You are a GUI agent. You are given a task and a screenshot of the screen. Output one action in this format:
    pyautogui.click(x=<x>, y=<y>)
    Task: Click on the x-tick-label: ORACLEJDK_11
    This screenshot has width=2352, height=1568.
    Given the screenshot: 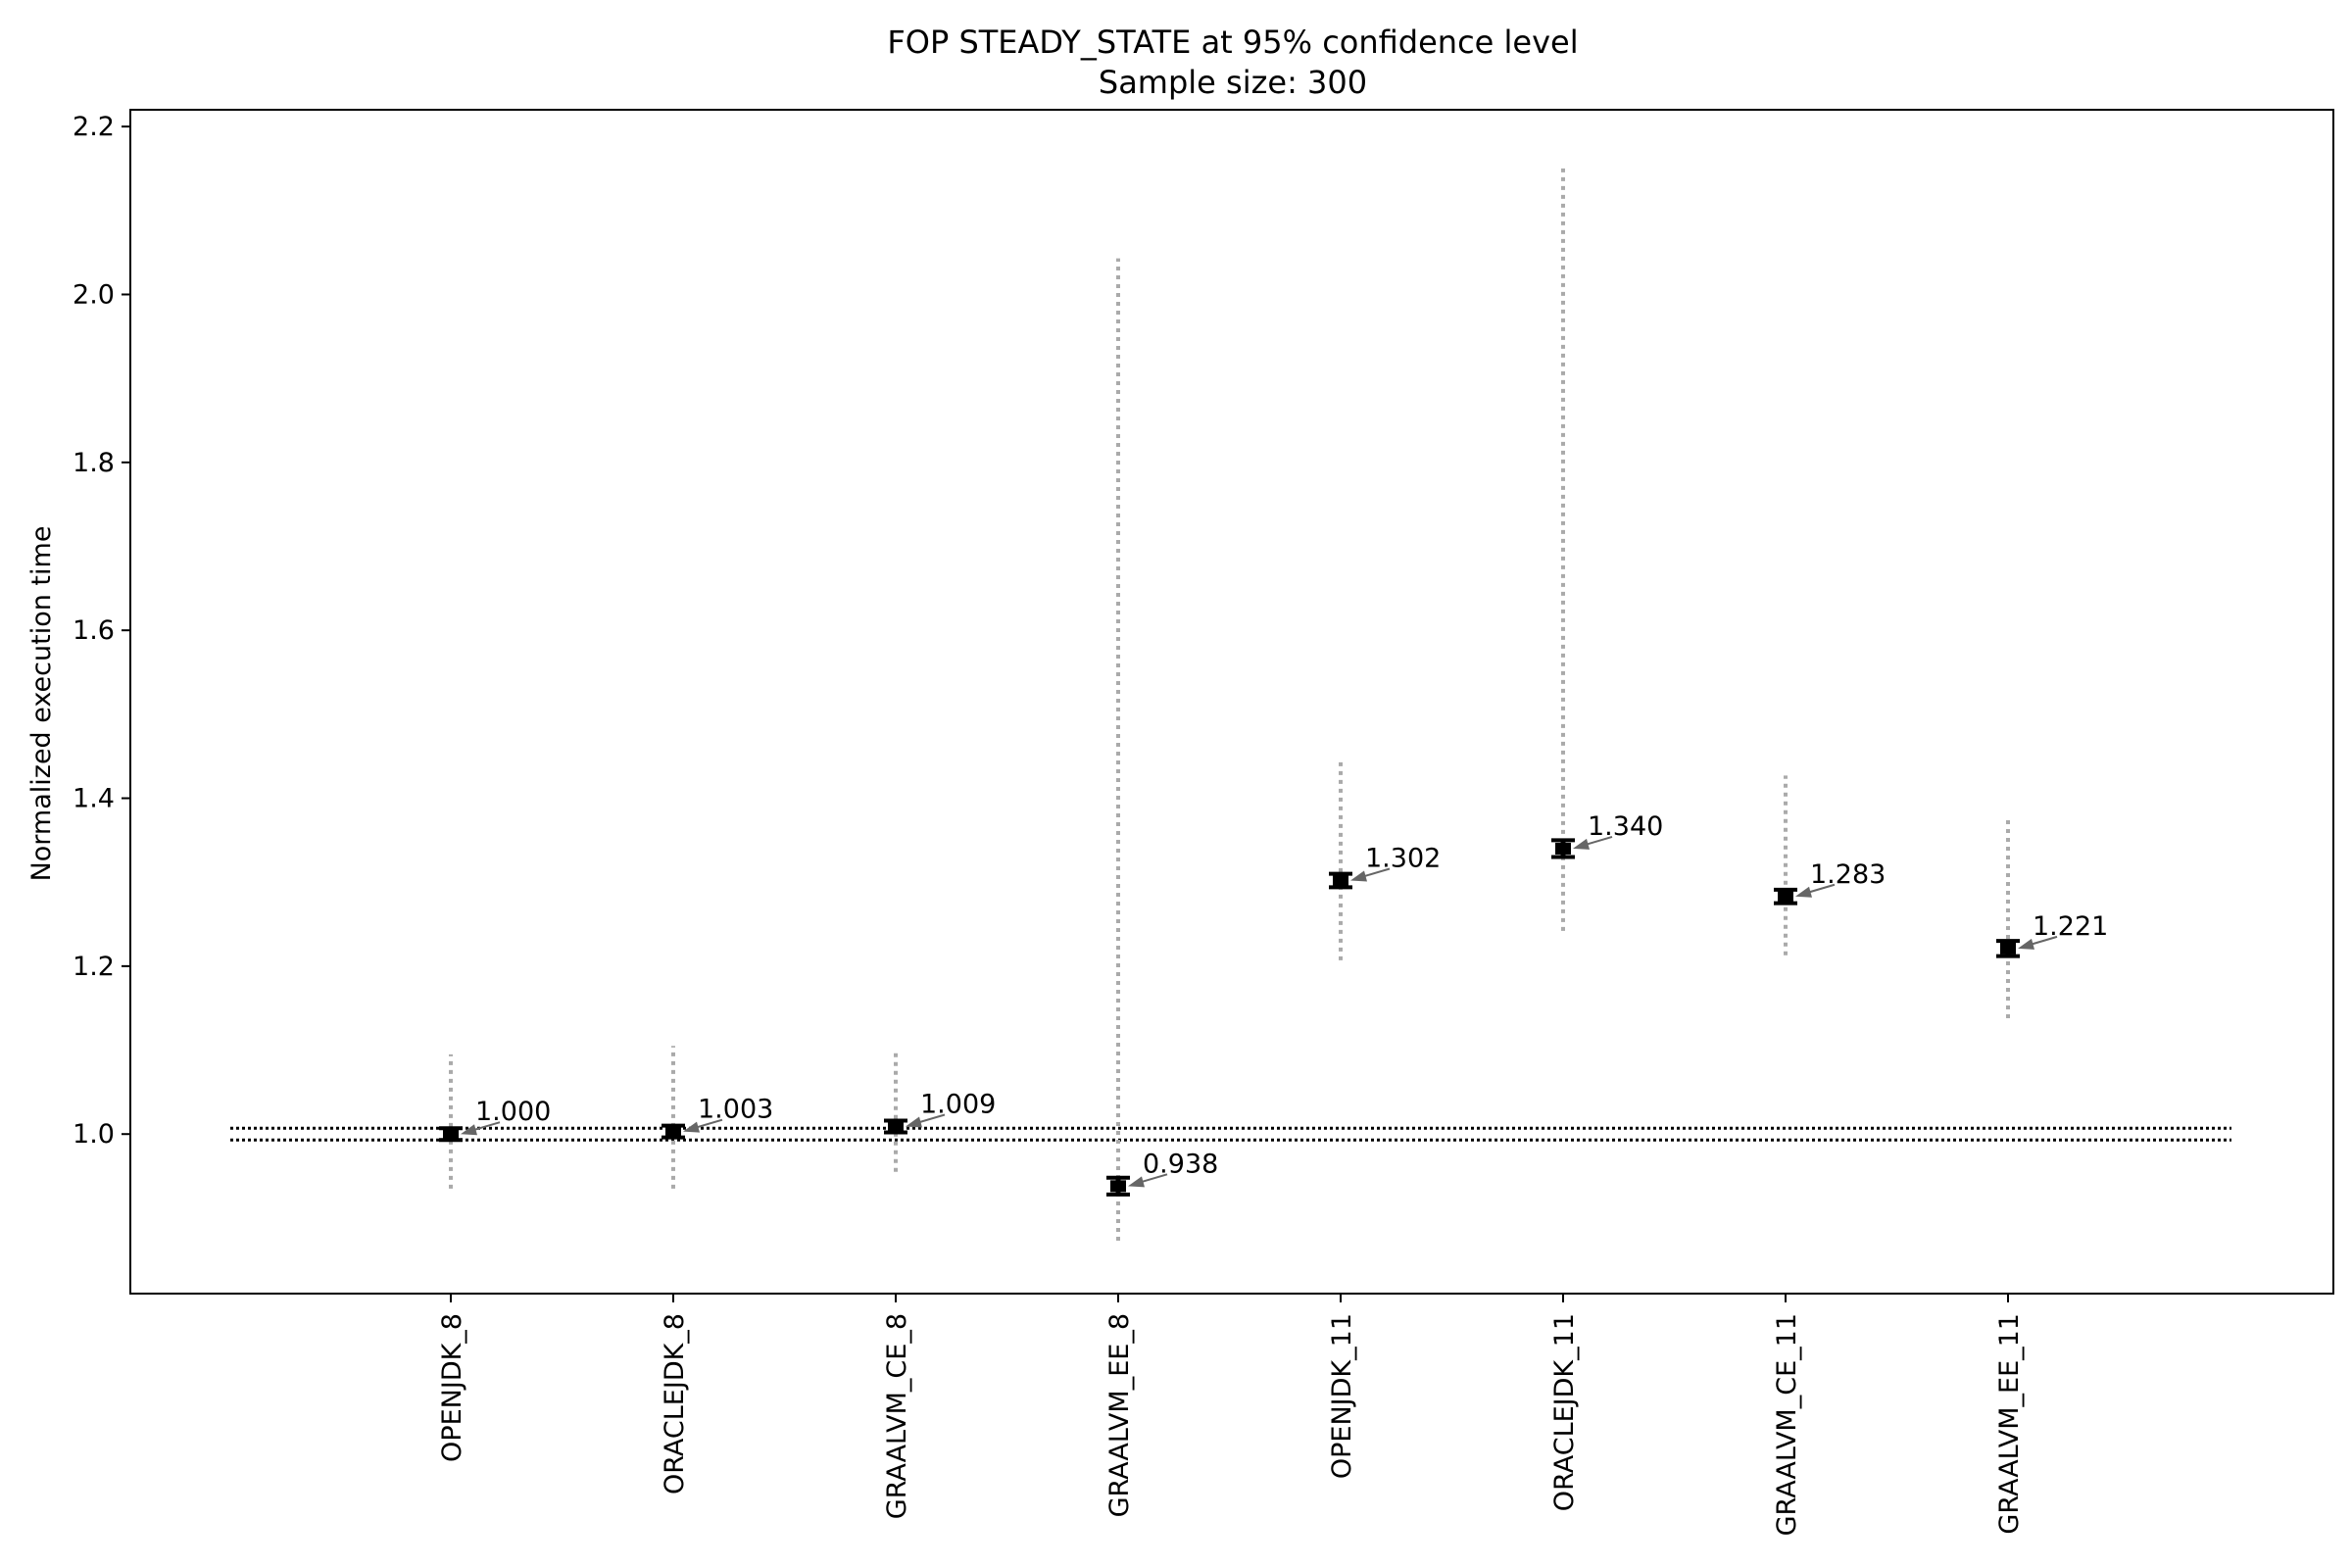 What is the action you would take?
    pyautogui.click(x=1564, y=1412)
    